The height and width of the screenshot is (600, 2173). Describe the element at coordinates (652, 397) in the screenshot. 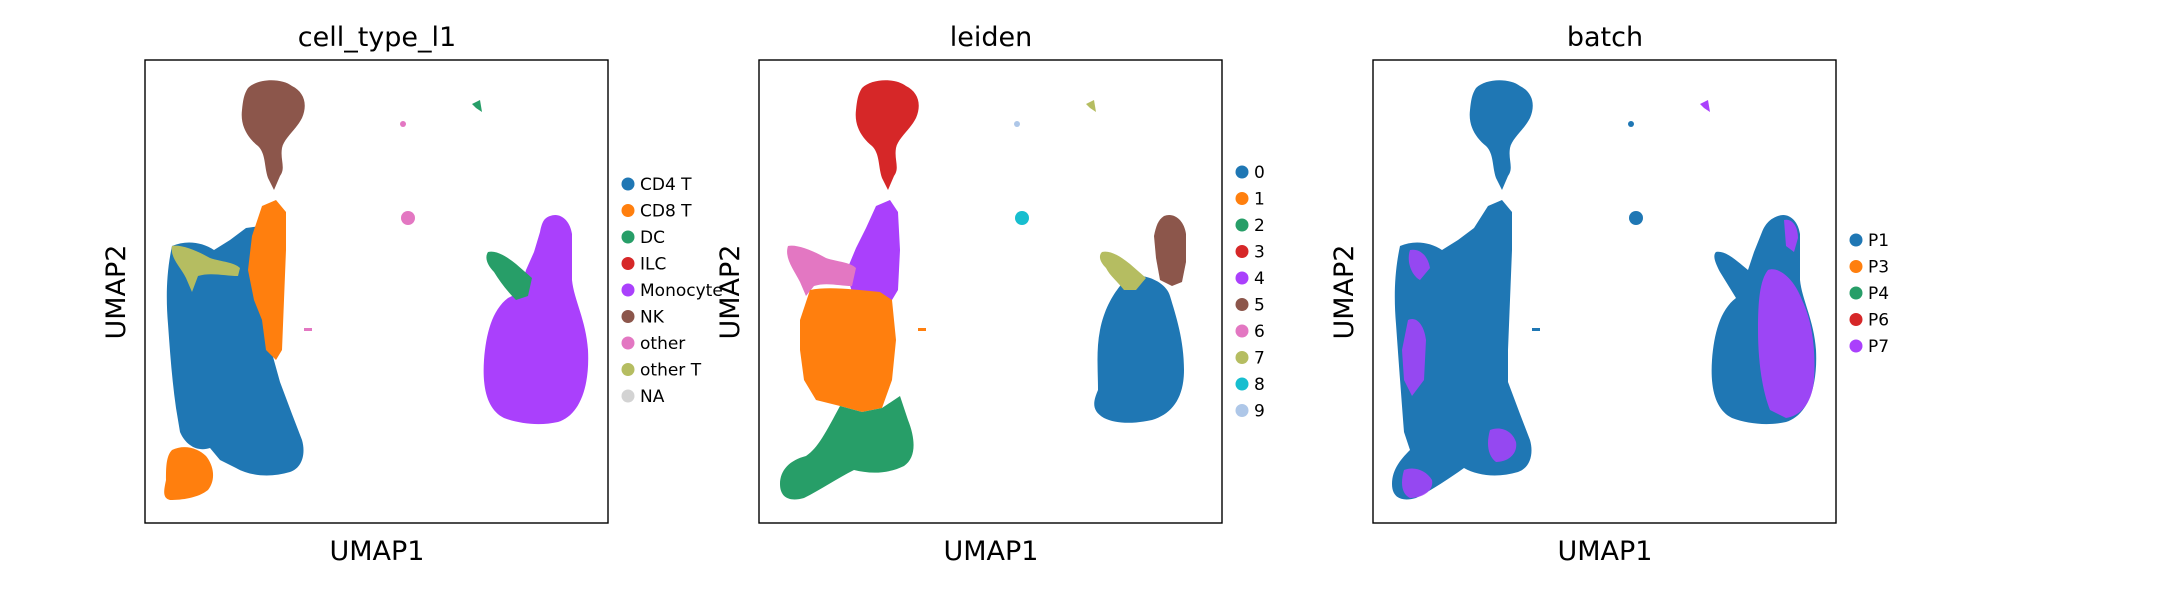

I see `legend-label: NA` at that location.